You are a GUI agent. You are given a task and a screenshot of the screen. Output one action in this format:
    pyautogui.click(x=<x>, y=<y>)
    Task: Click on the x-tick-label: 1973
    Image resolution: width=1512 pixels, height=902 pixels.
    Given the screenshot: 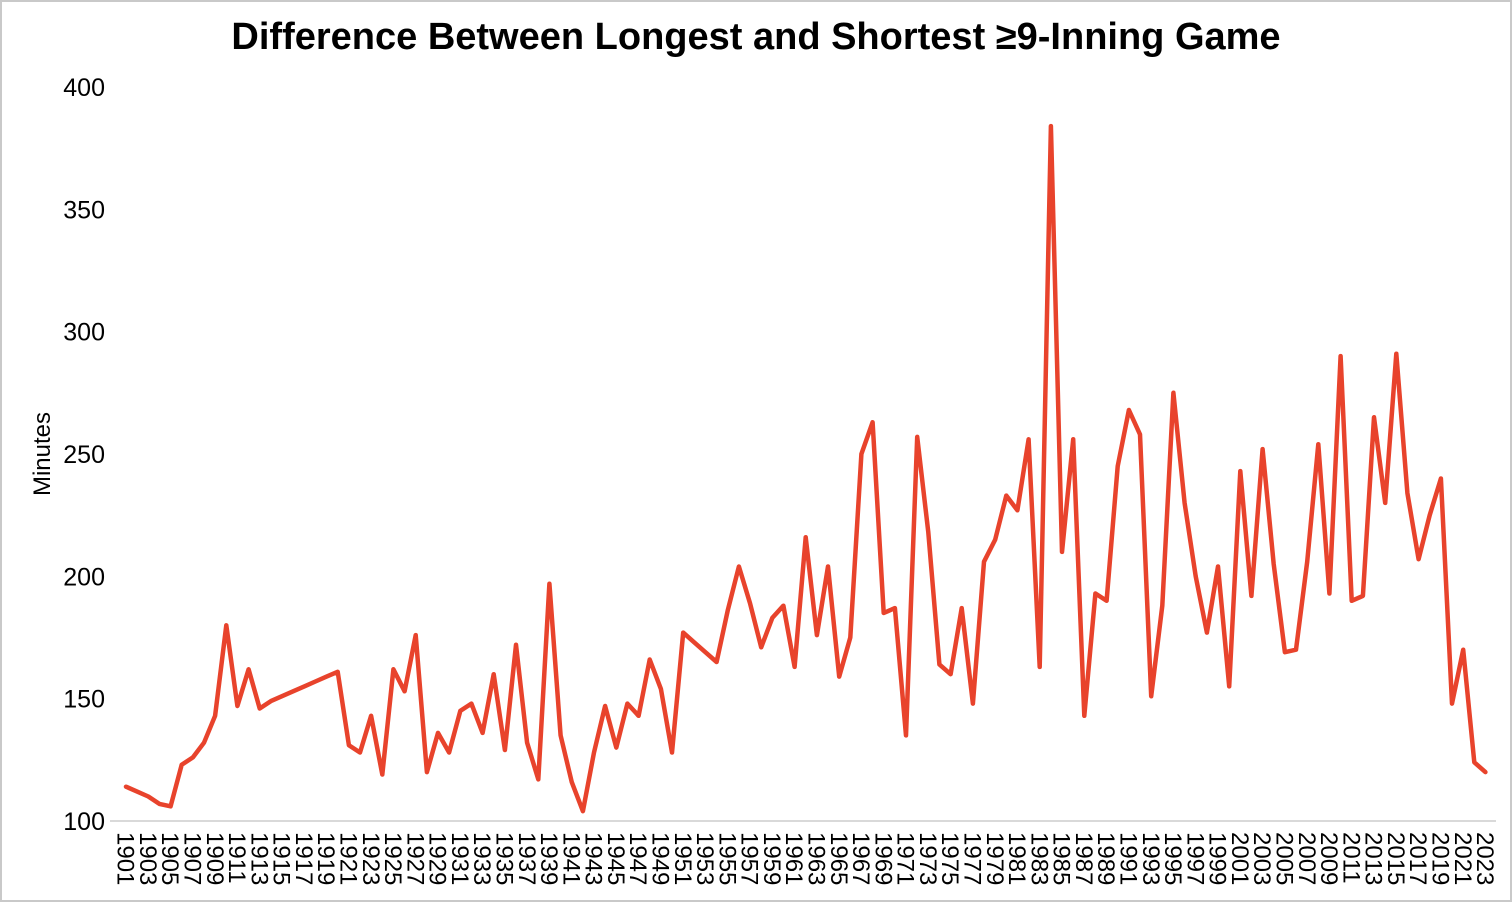 What is the action you would take?
    pyautogui.click(x=927, y=858)
    